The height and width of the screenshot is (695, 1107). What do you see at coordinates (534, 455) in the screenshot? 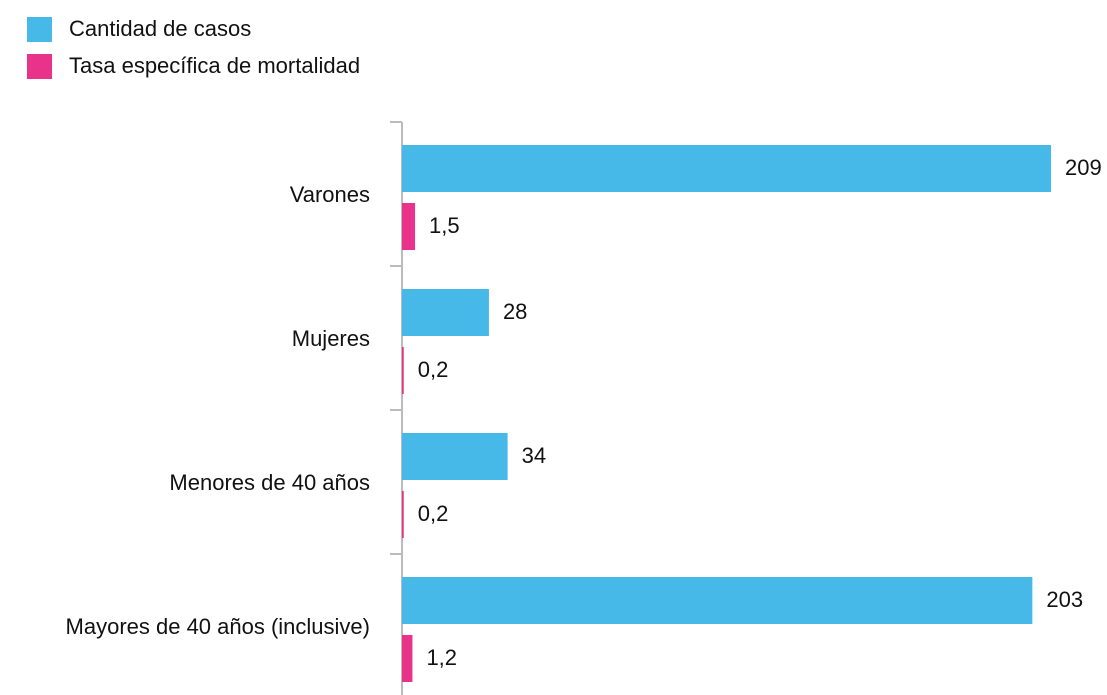
I see `value-label: 34` at bounding box center [534, 455].